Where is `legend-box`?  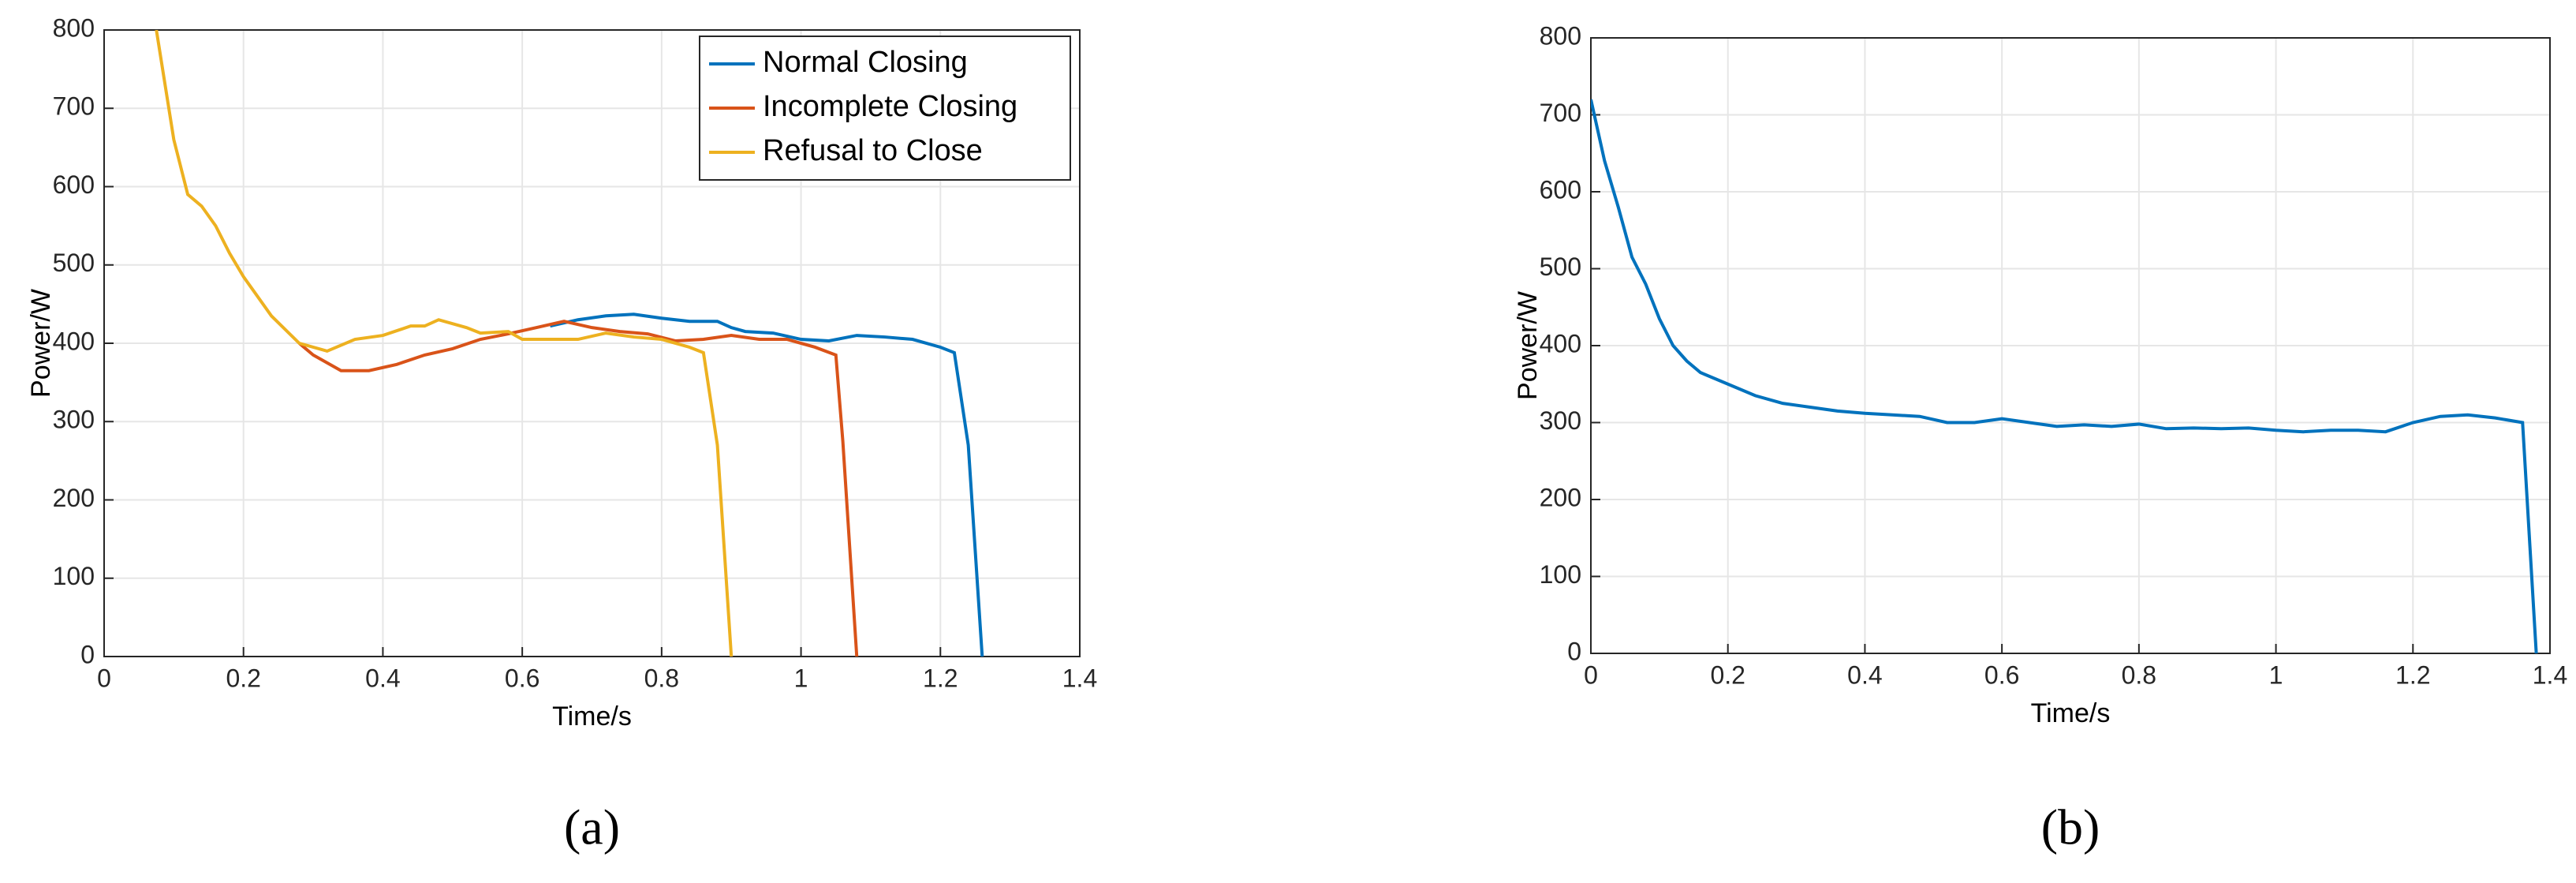
legend-box is located at coordinates (885, 108).